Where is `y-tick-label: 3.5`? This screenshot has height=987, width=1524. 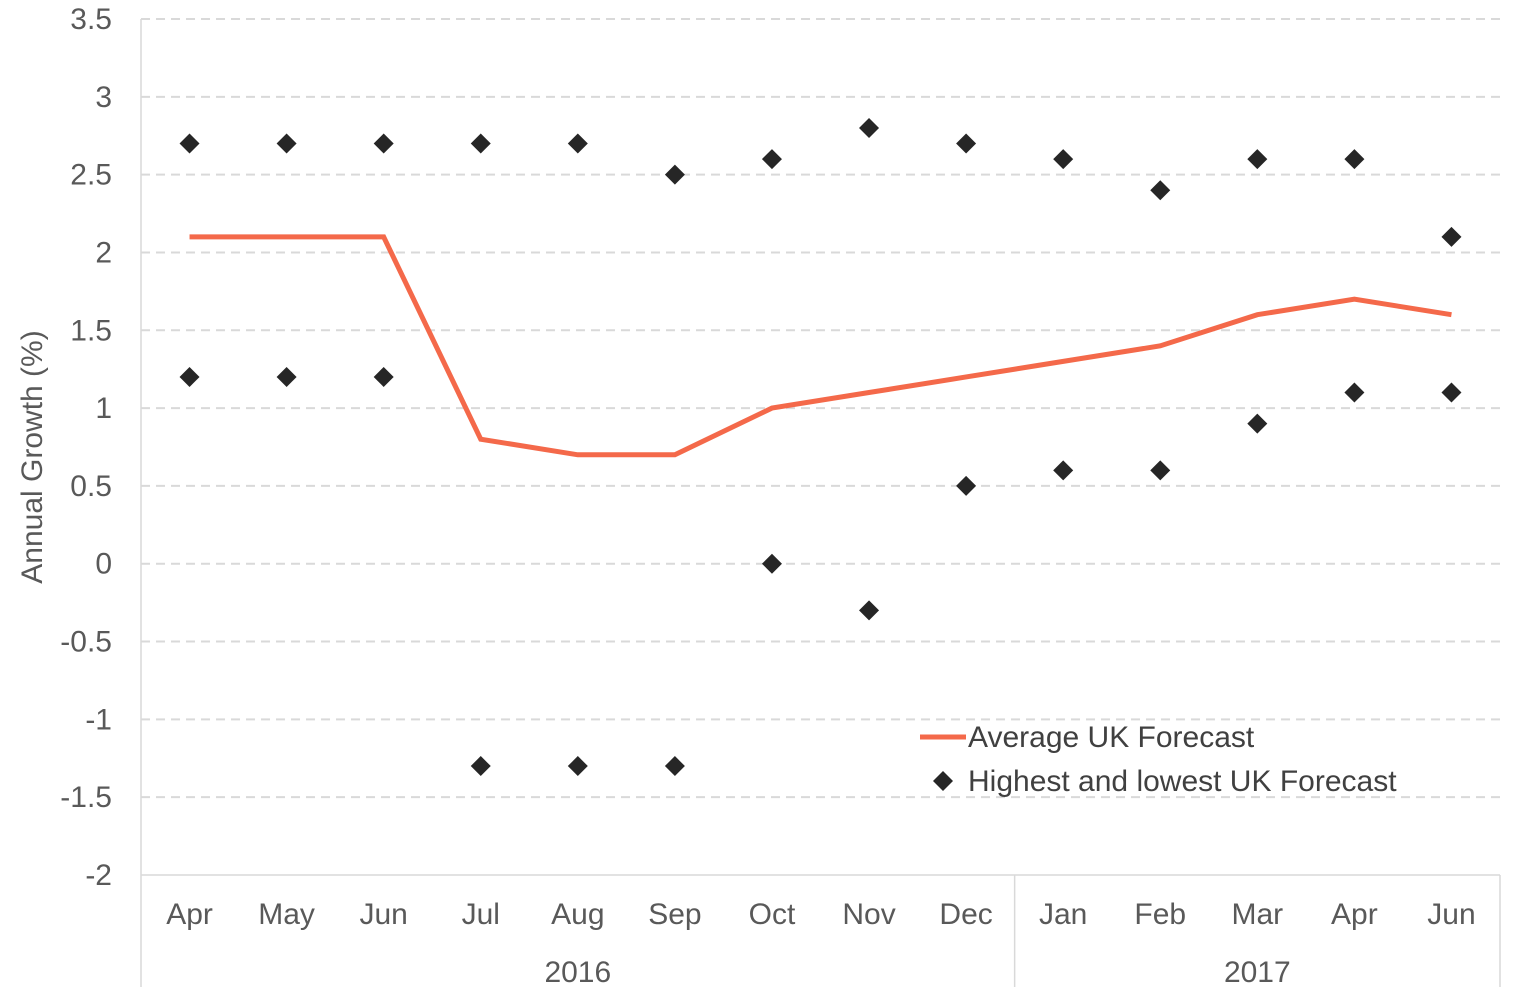
y-tick-label: 3.5 is located at coordinates (91, 19).